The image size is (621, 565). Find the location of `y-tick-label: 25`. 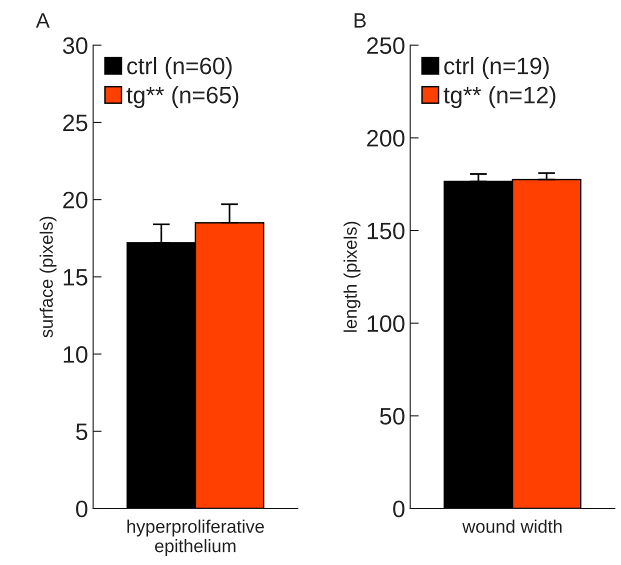

y-tick-label: 25 is located at coordinates (75, 123).